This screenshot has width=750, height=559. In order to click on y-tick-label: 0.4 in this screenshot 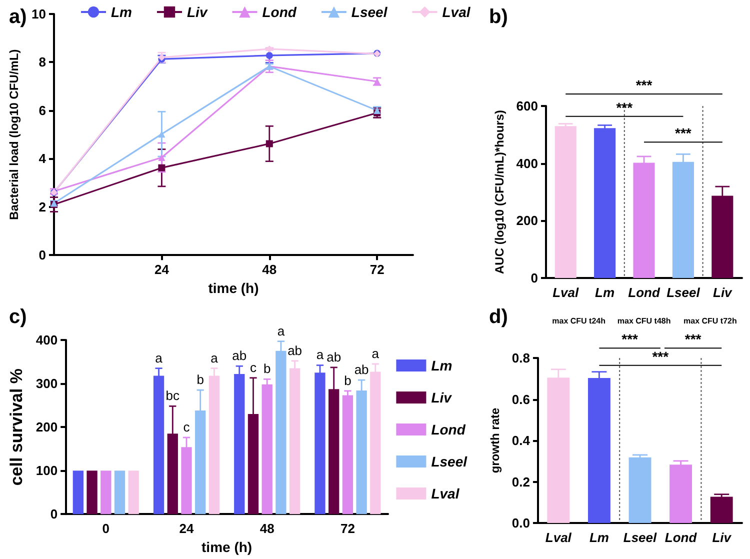, I will do `click(521, 440)`.